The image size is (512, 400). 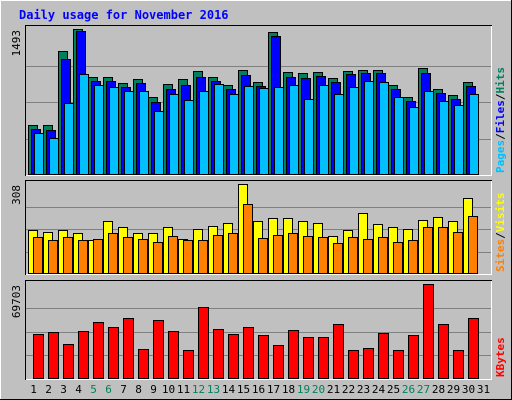 I want to click on x-tick-label: 19, so click(x=303, y=389).